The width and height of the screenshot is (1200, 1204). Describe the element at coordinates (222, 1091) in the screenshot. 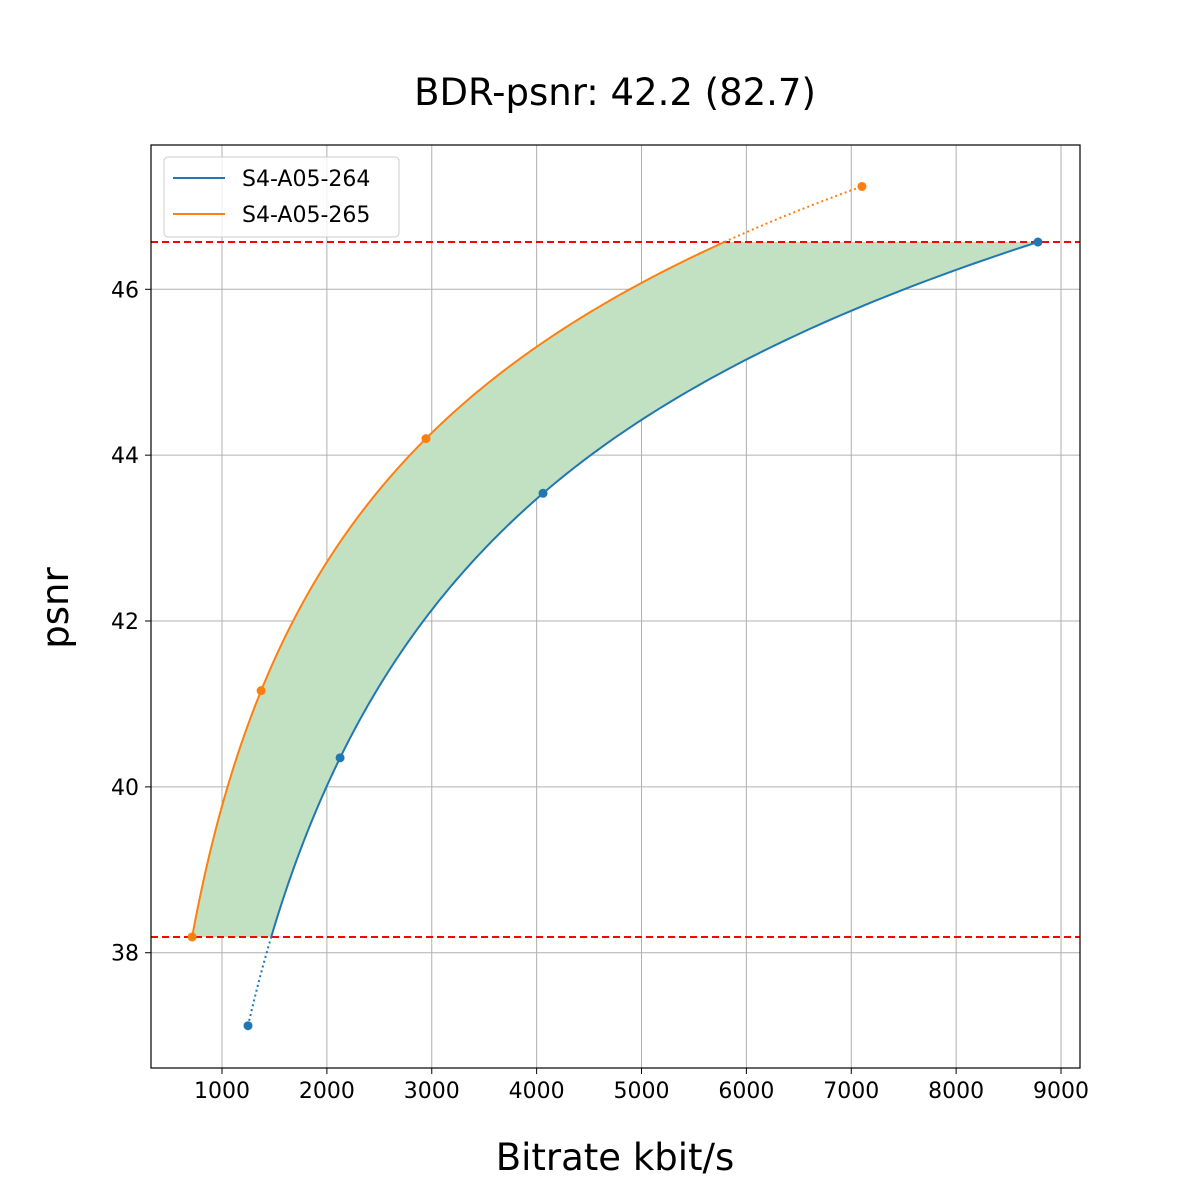

I see `x-tick-label: 1000` at that location.